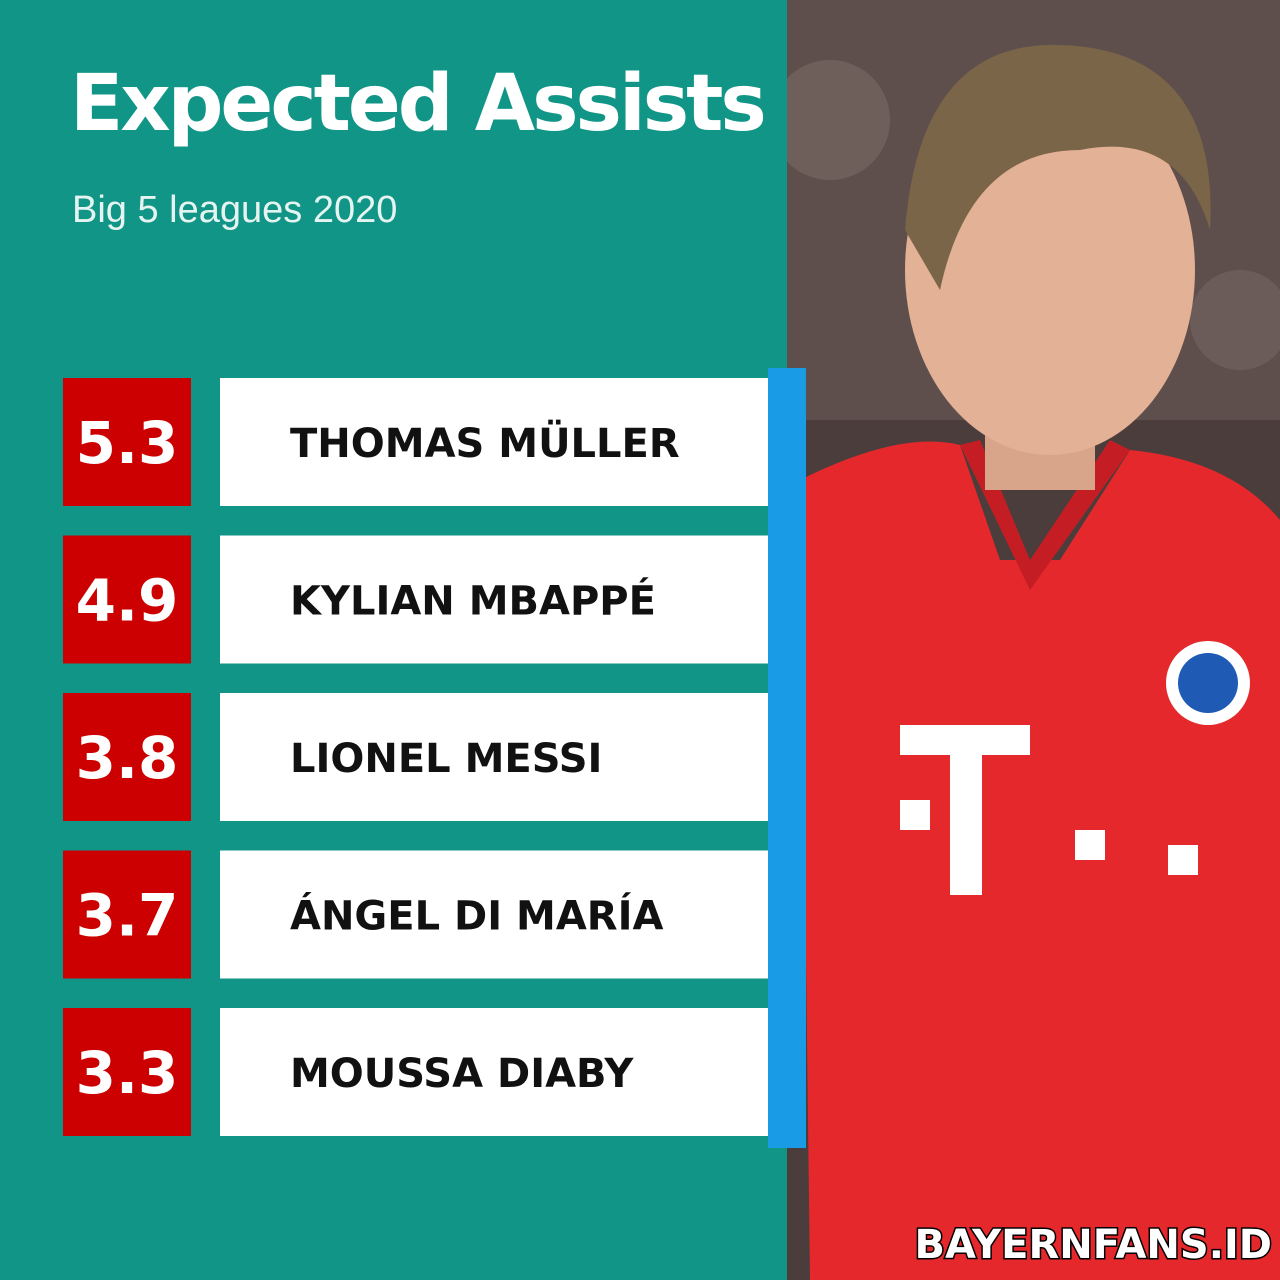 Image resolution: width=1280 pixels, height=1280 pixels. What do you see at coordinates (473, 601) in the screenshot?
I see `player-name: KYLIAN MBAPPÉ` at bounding box center [473, 601].